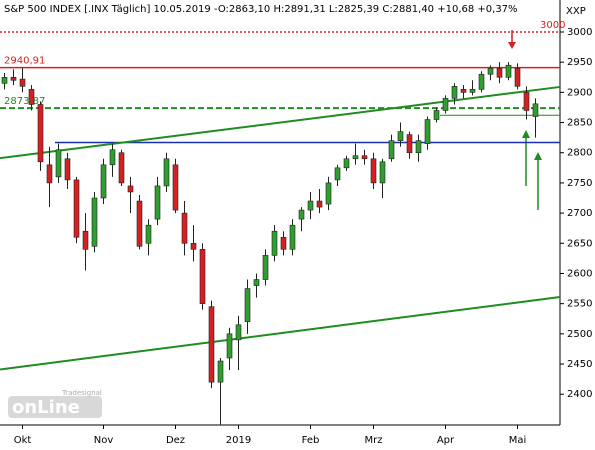 The image size is (595, 450). I want to click on x-tick-label: 2019, so click(238, 440).